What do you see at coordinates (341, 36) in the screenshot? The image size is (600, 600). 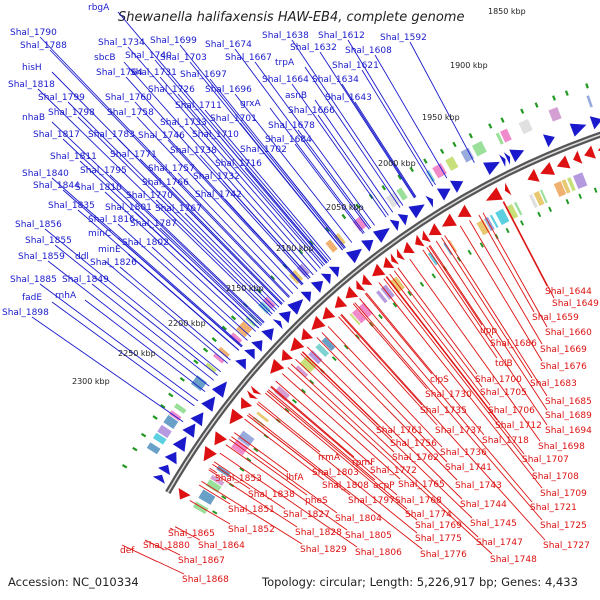 I see `gene-label: Shal_1612` at bounding box center [341, 36].